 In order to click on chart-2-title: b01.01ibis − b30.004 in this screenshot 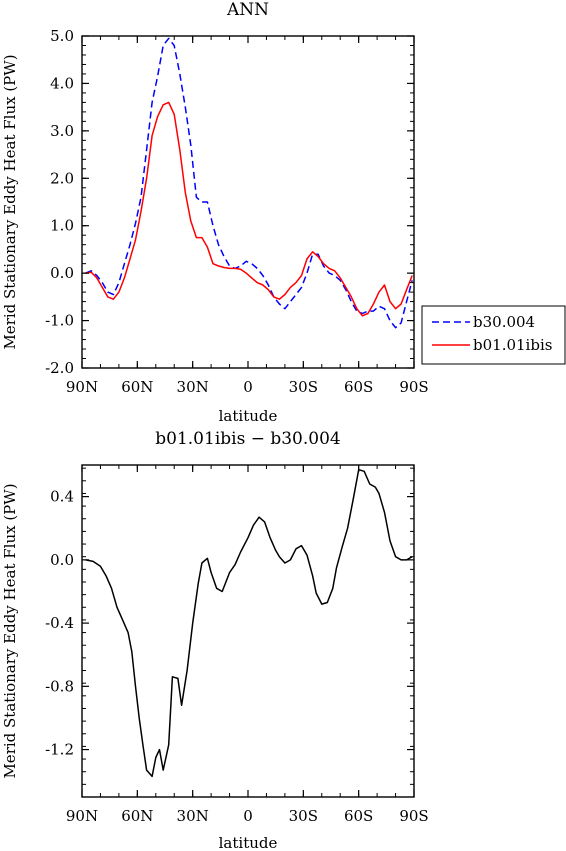, I will do `click(247, 439)`.